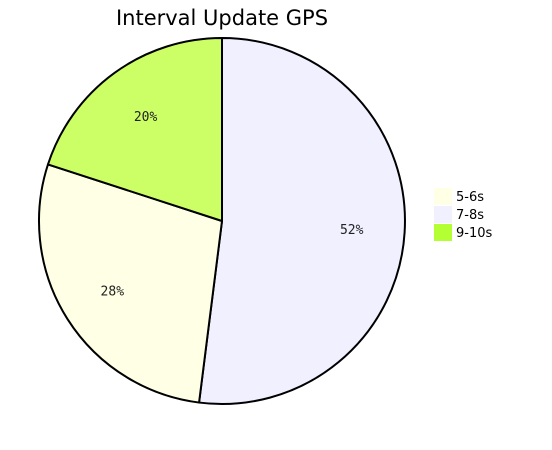 The image size is (552, 450). I want to click on slice-value-label: 28%, so click(113, 292).